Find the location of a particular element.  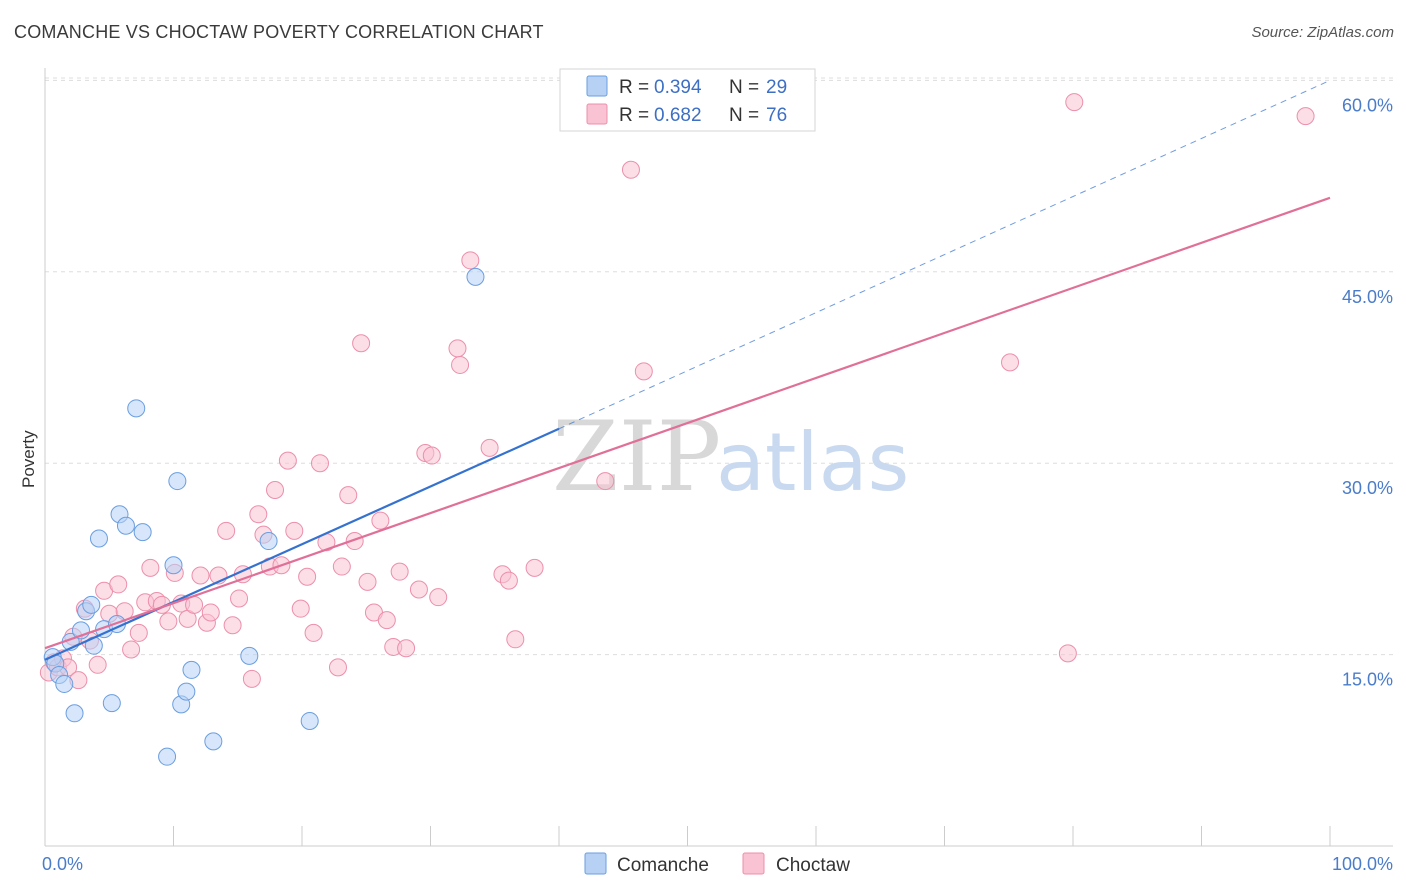

y-tick-label: 30.0% is located at coordinates (1367, 488).